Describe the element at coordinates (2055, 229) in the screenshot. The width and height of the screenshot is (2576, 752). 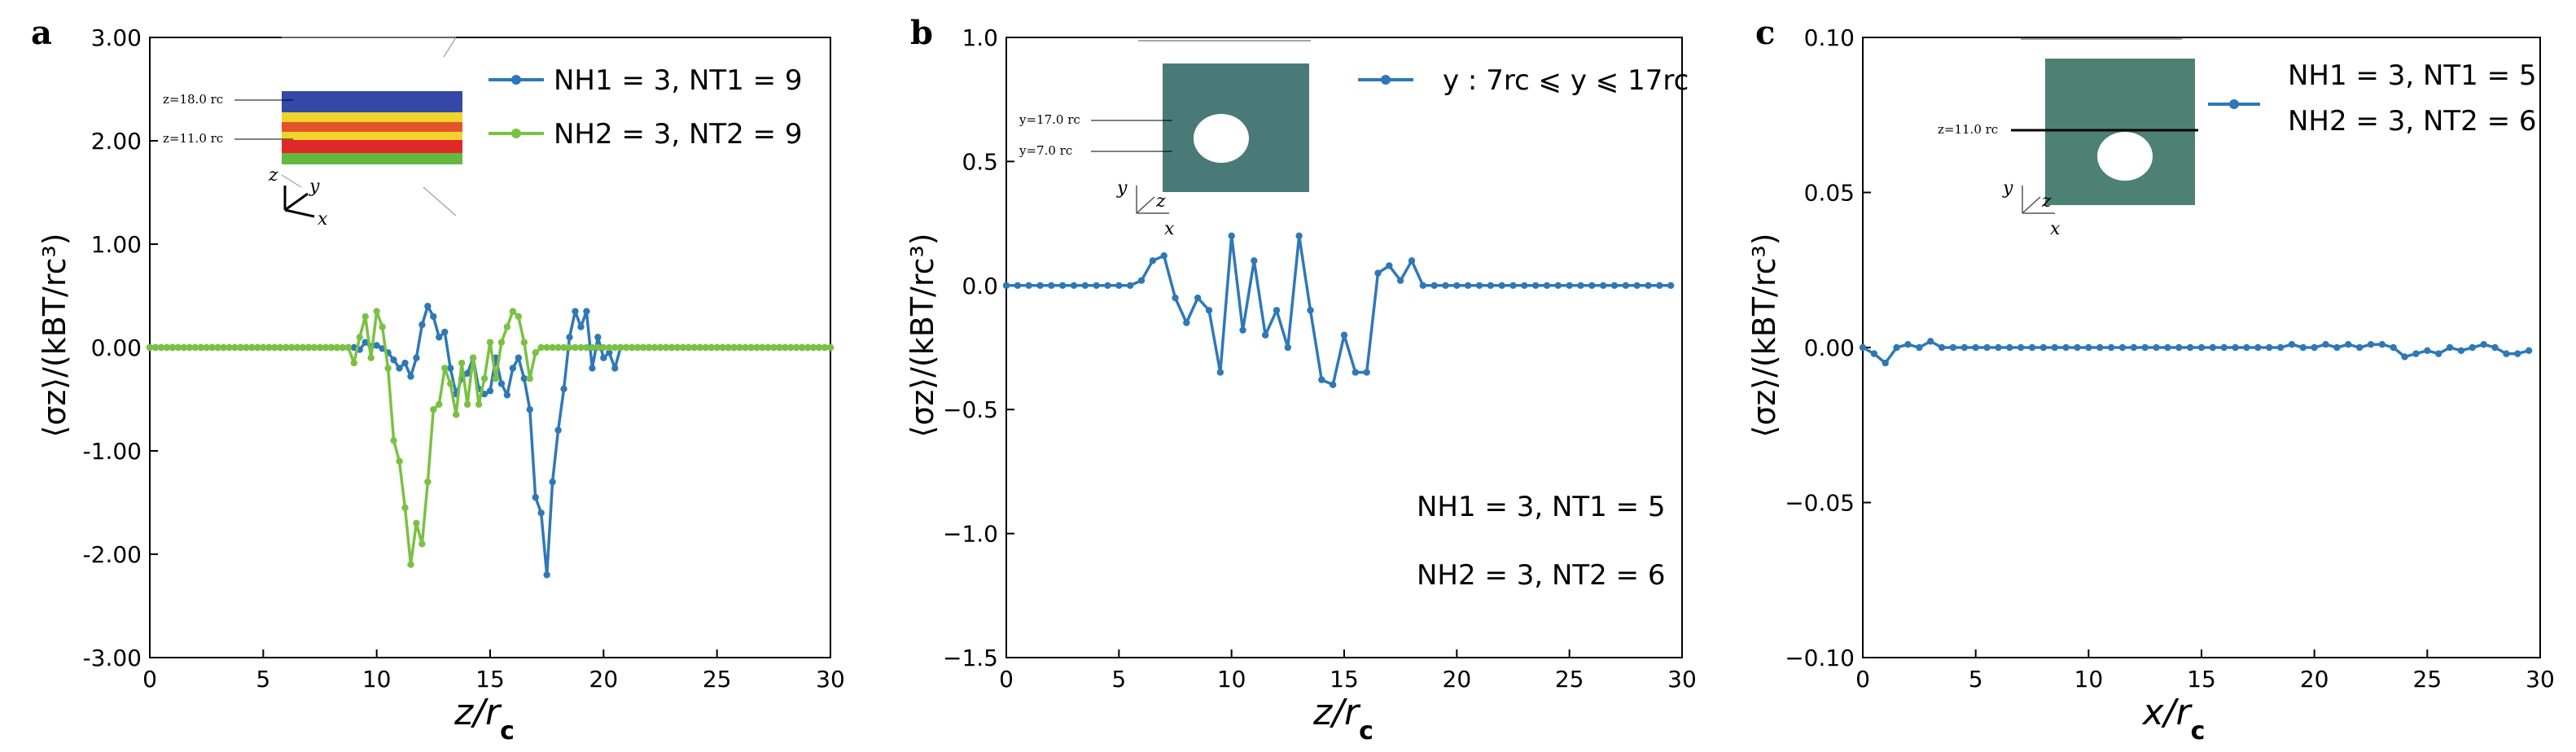
I see `svg-text: x` at that location.